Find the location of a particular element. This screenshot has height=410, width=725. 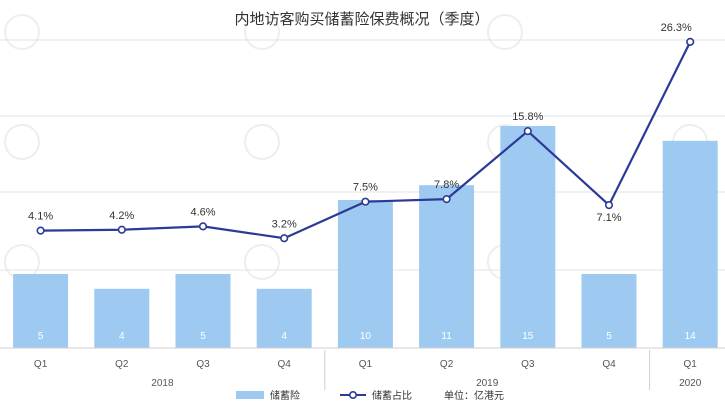

ratio-label: 3.2% is located at coordinates (284, 224).